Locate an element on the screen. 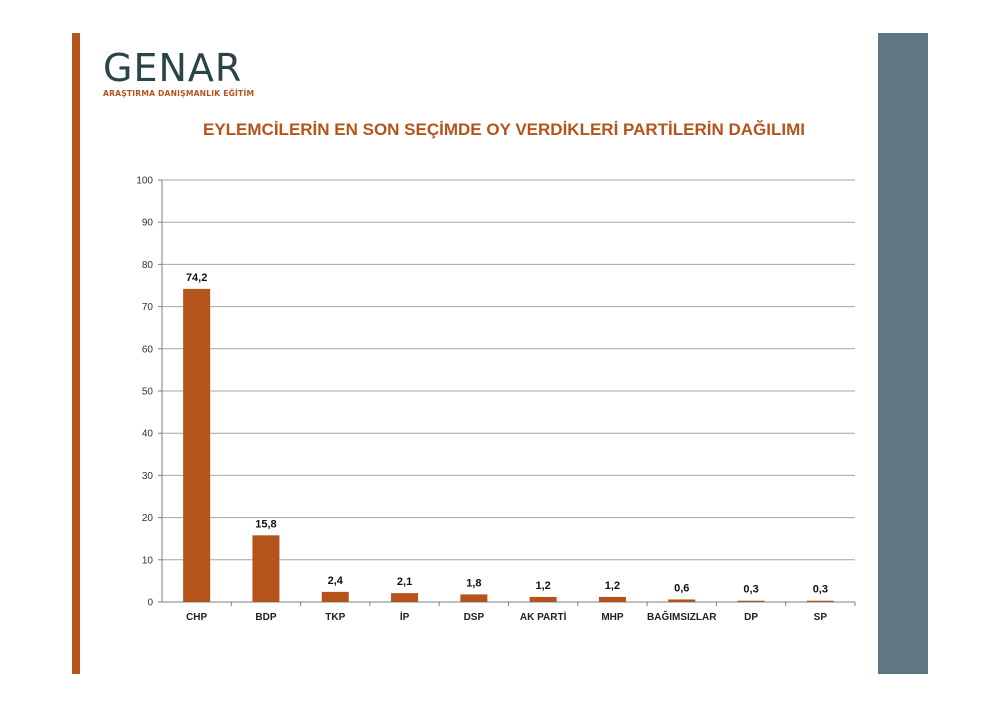 This screenshot has height=707, width=1000. x-tick-label: BAĞIMSIZLAR is located at coordinates (682, 616).